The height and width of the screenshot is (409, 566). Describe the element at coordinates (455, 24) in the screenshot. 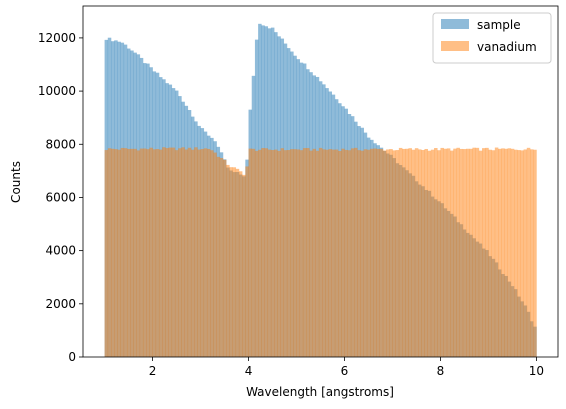

I see `legend-swatch-sample` at that location.